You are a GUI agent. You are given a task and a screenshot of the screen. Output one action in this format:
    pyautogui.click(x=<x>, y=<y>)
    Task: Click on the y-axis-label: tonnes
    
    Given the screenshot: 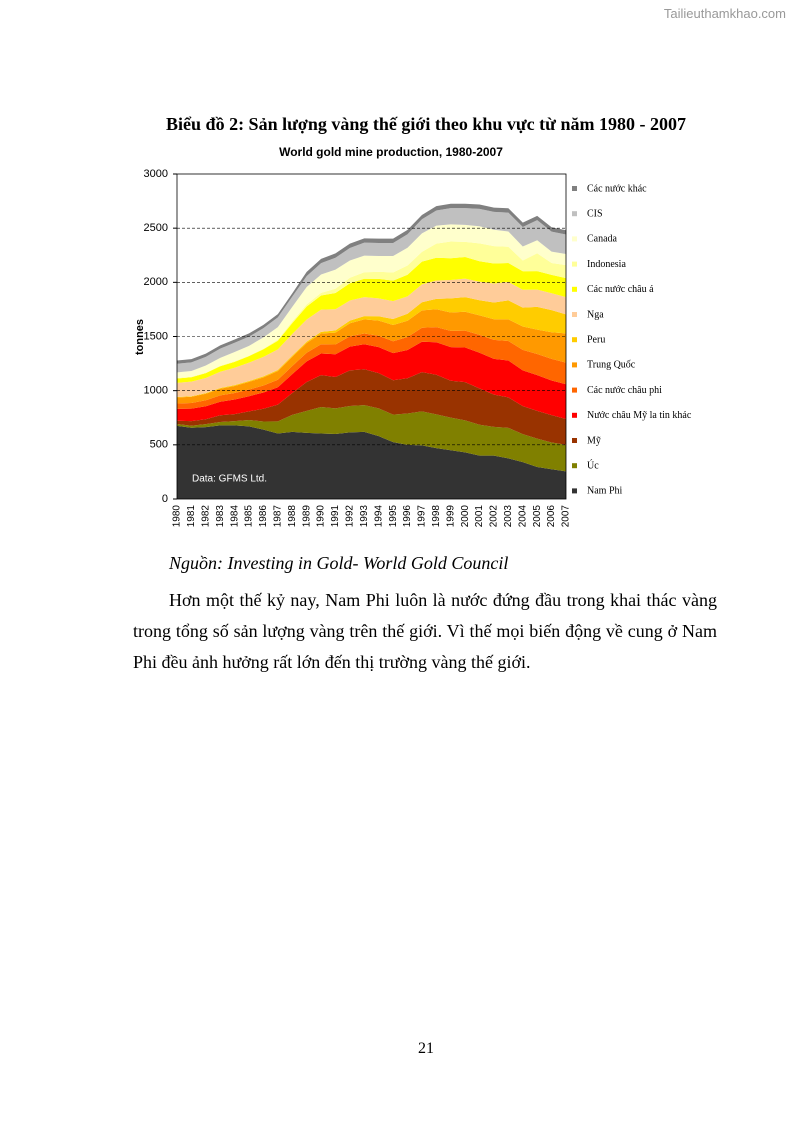 What is the action you would take?
    pyautogui.click(x=140, y=337)
    